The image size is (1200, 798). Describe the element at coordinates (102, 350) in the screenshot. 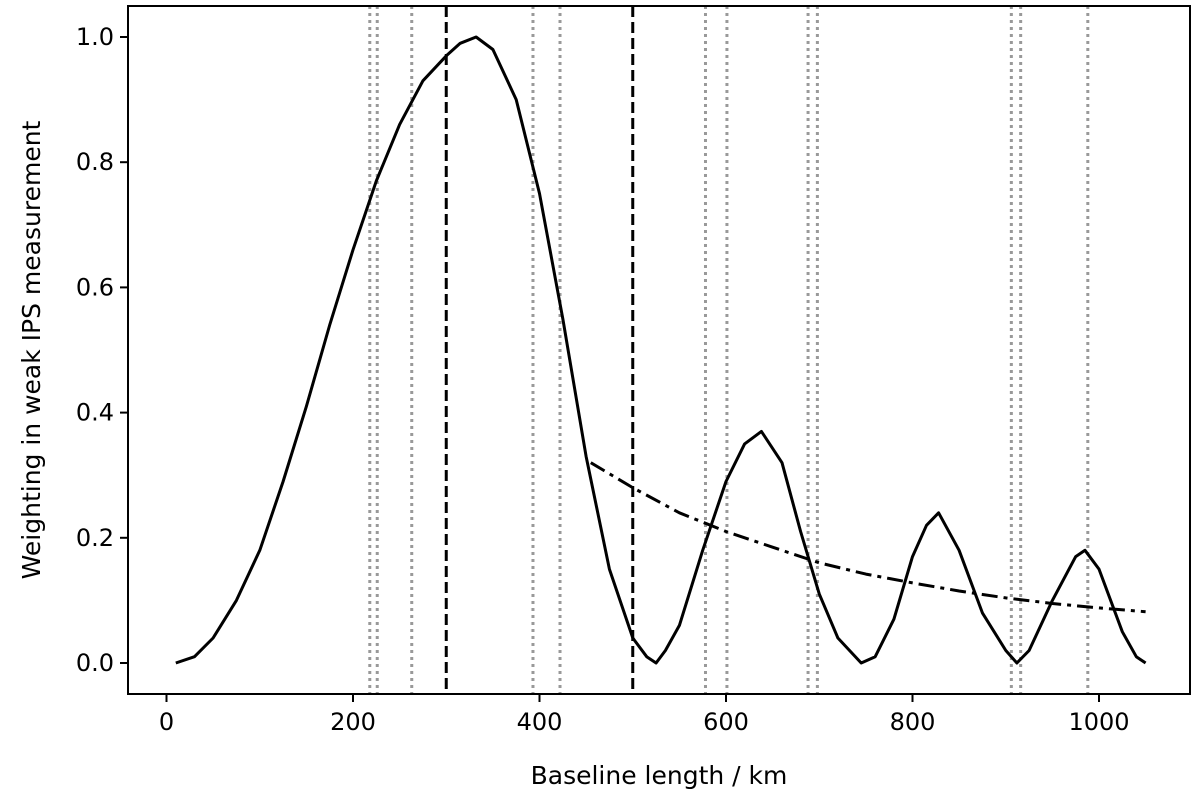

I see `y-axis-ticks: 0.0 0.2 0.4 0.6 0.8 1.0` at that location.